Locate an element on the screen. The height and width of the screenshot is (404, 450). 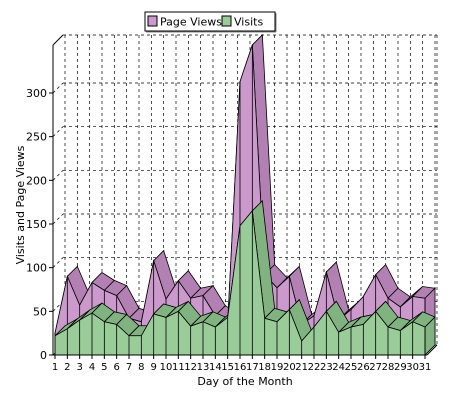
axis-depth-left is located at coordinates (58, 40).